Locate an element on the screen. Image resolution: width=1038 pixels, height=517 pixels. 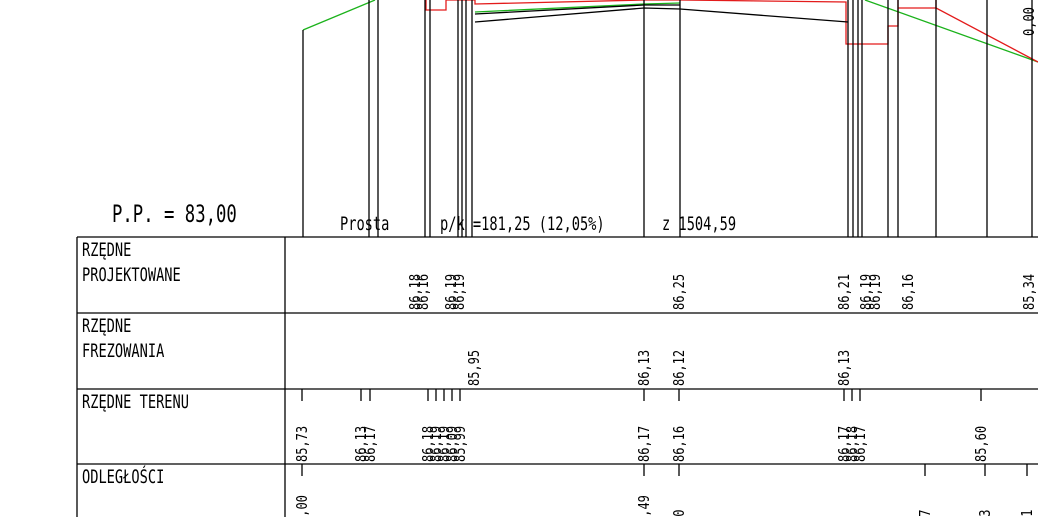
row-value: 6,00 is located at coordinates (303, 506).